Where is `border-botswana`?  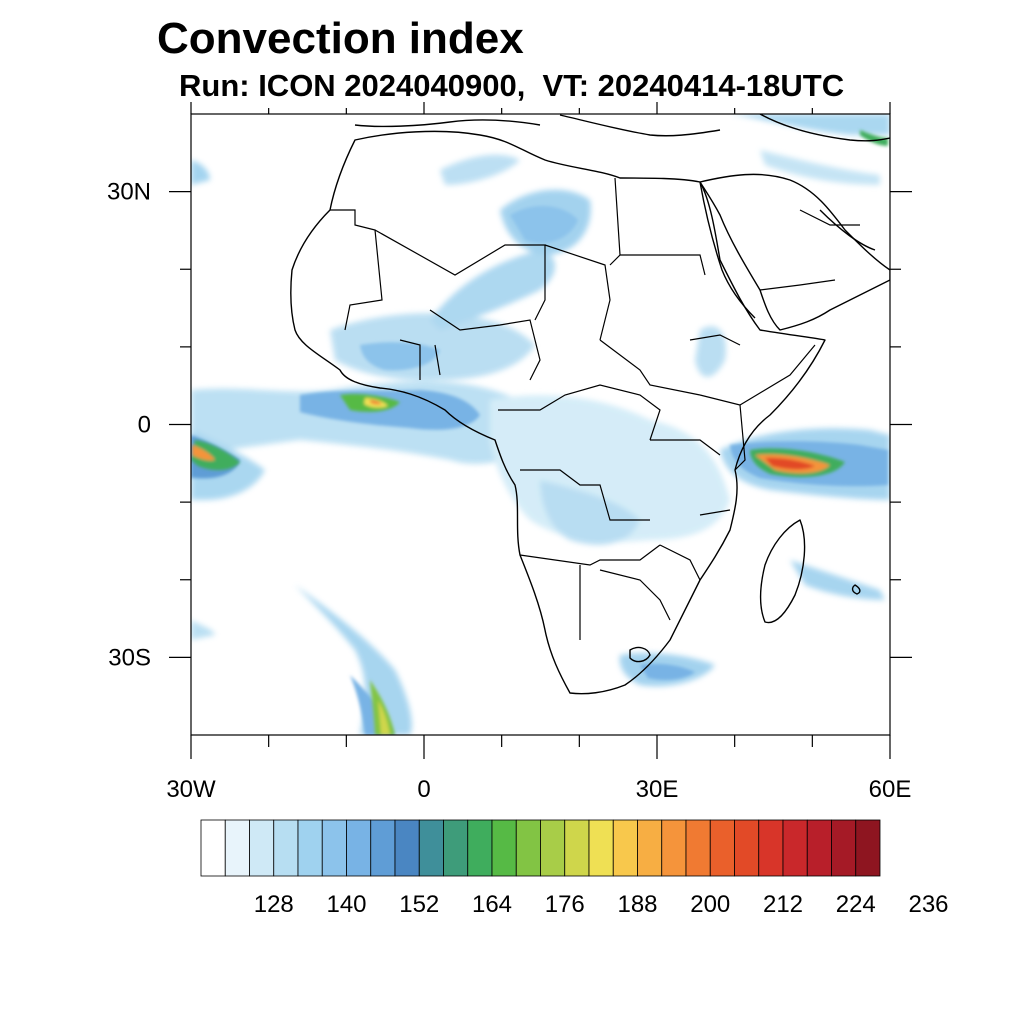
border-botswana is located at coordinates (635, 595).